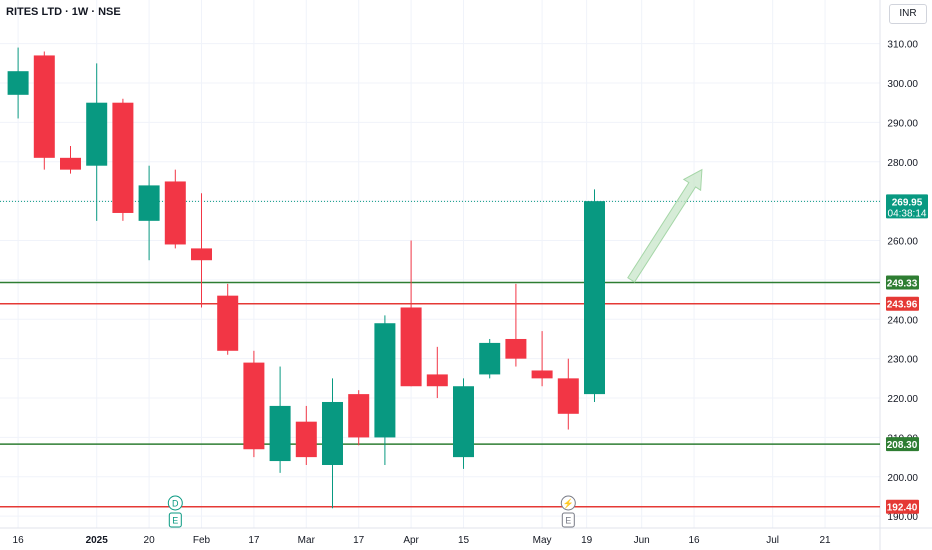 This screenshot has width=932, height=550. What do you see at coordinates (907, 213) in the screenshot?
I see `countdown-label: 04:38:14` at bounding box center [907, 213].